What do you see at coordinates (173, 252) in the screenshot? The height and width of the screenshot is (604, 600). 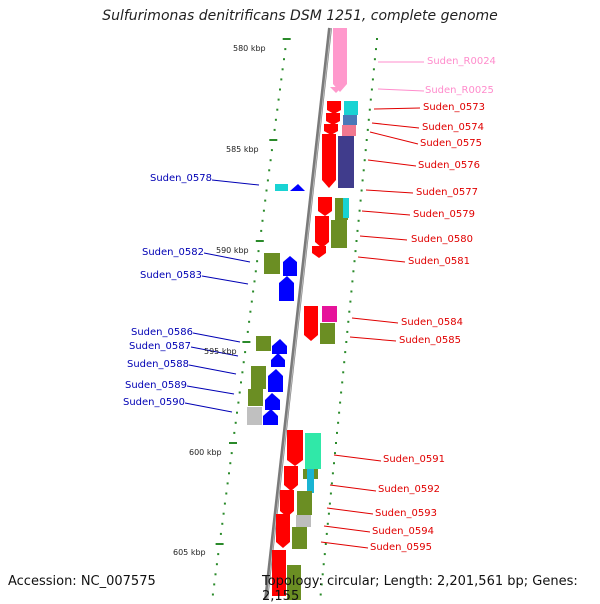 I see `gene-label-0582: Suden_0582` at bounding box center [173, 252].